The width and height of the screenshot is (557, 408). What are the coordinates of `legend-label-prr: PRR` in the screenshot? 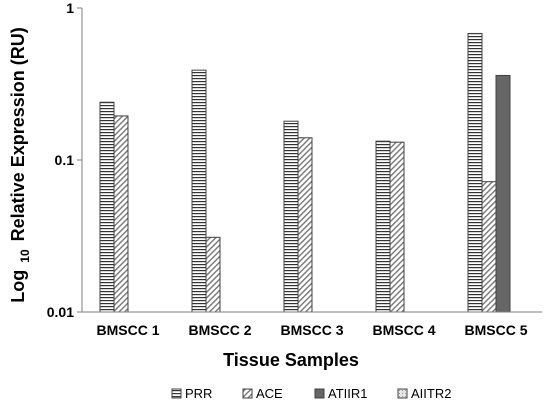 It's located at (198, 393).